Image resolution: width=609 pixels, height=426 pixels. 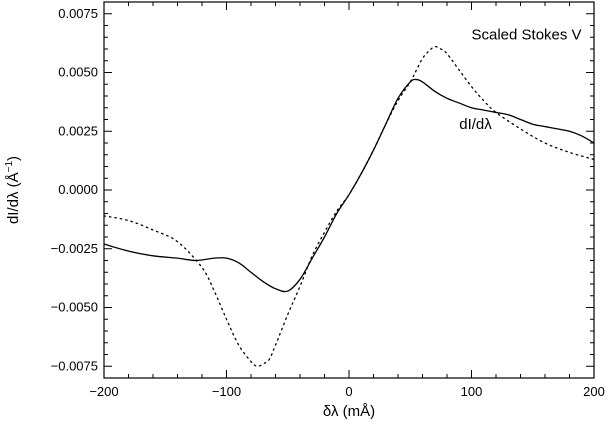 I want to click on y-tick-label: 0.0075, so click(x=78, y=13).